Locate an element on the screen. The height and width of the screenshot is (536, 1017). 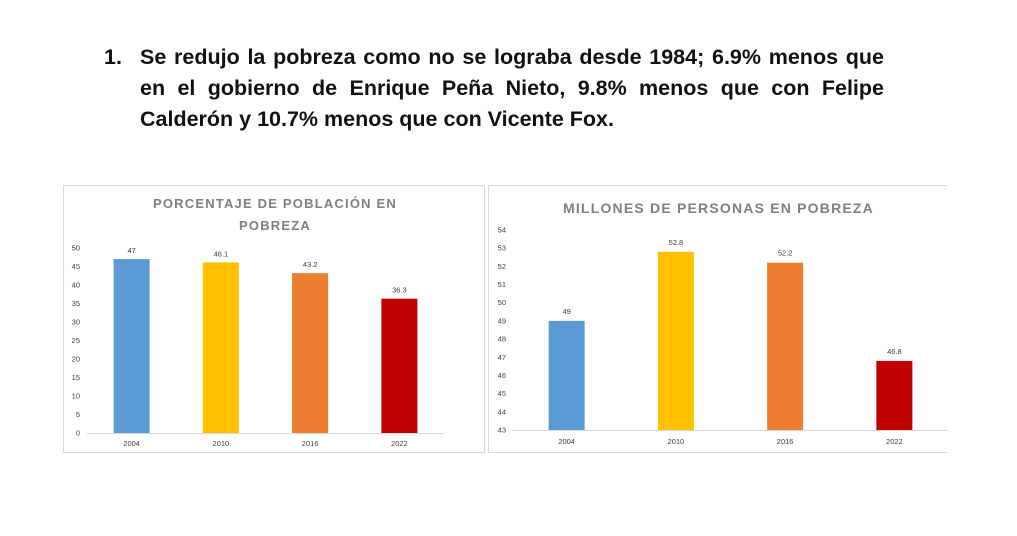
data-label: 46.8 is located at coordinates (894, 351).